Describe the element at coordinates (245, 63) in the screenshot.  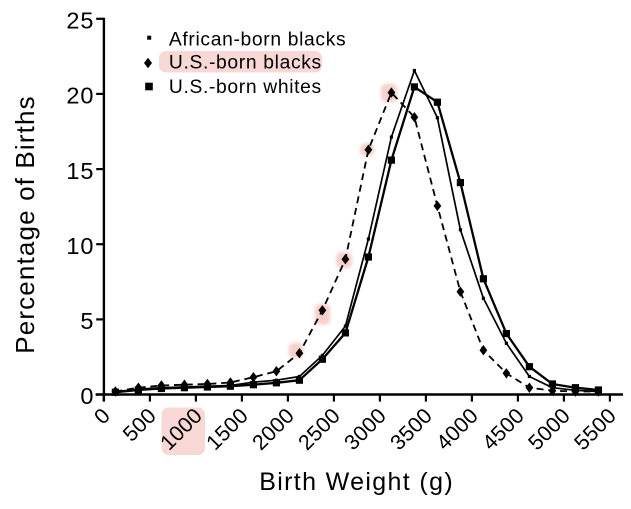
I see `svg-text: U.S.-born blacks` at that location.